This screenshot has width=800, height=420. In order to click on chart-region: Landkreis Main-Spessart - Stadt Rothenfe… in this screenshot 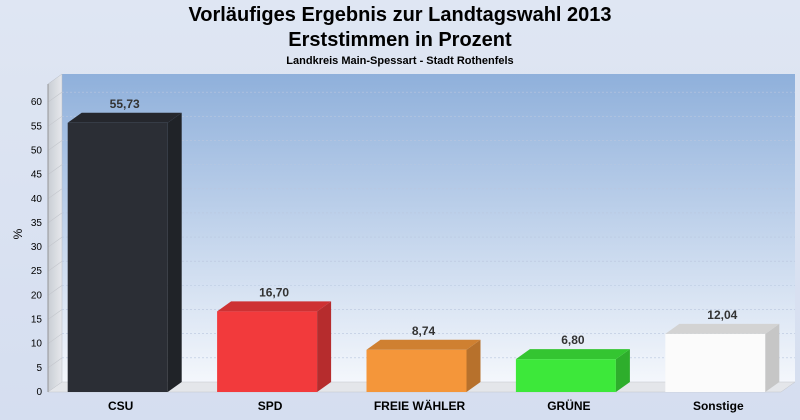, I will do `click(400, 61)`.